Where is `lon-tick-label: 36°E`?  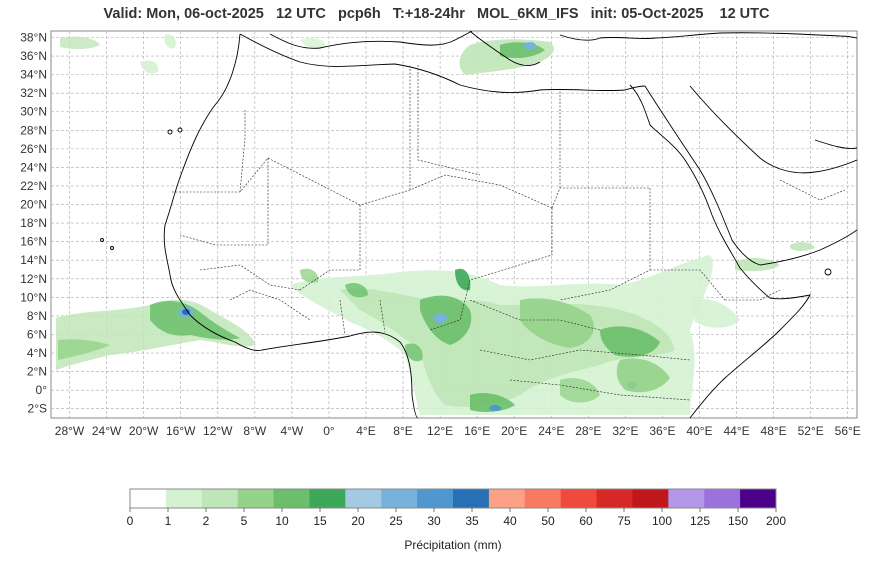 lon-tick-label: 36°E is located at coordinates (662, 431).